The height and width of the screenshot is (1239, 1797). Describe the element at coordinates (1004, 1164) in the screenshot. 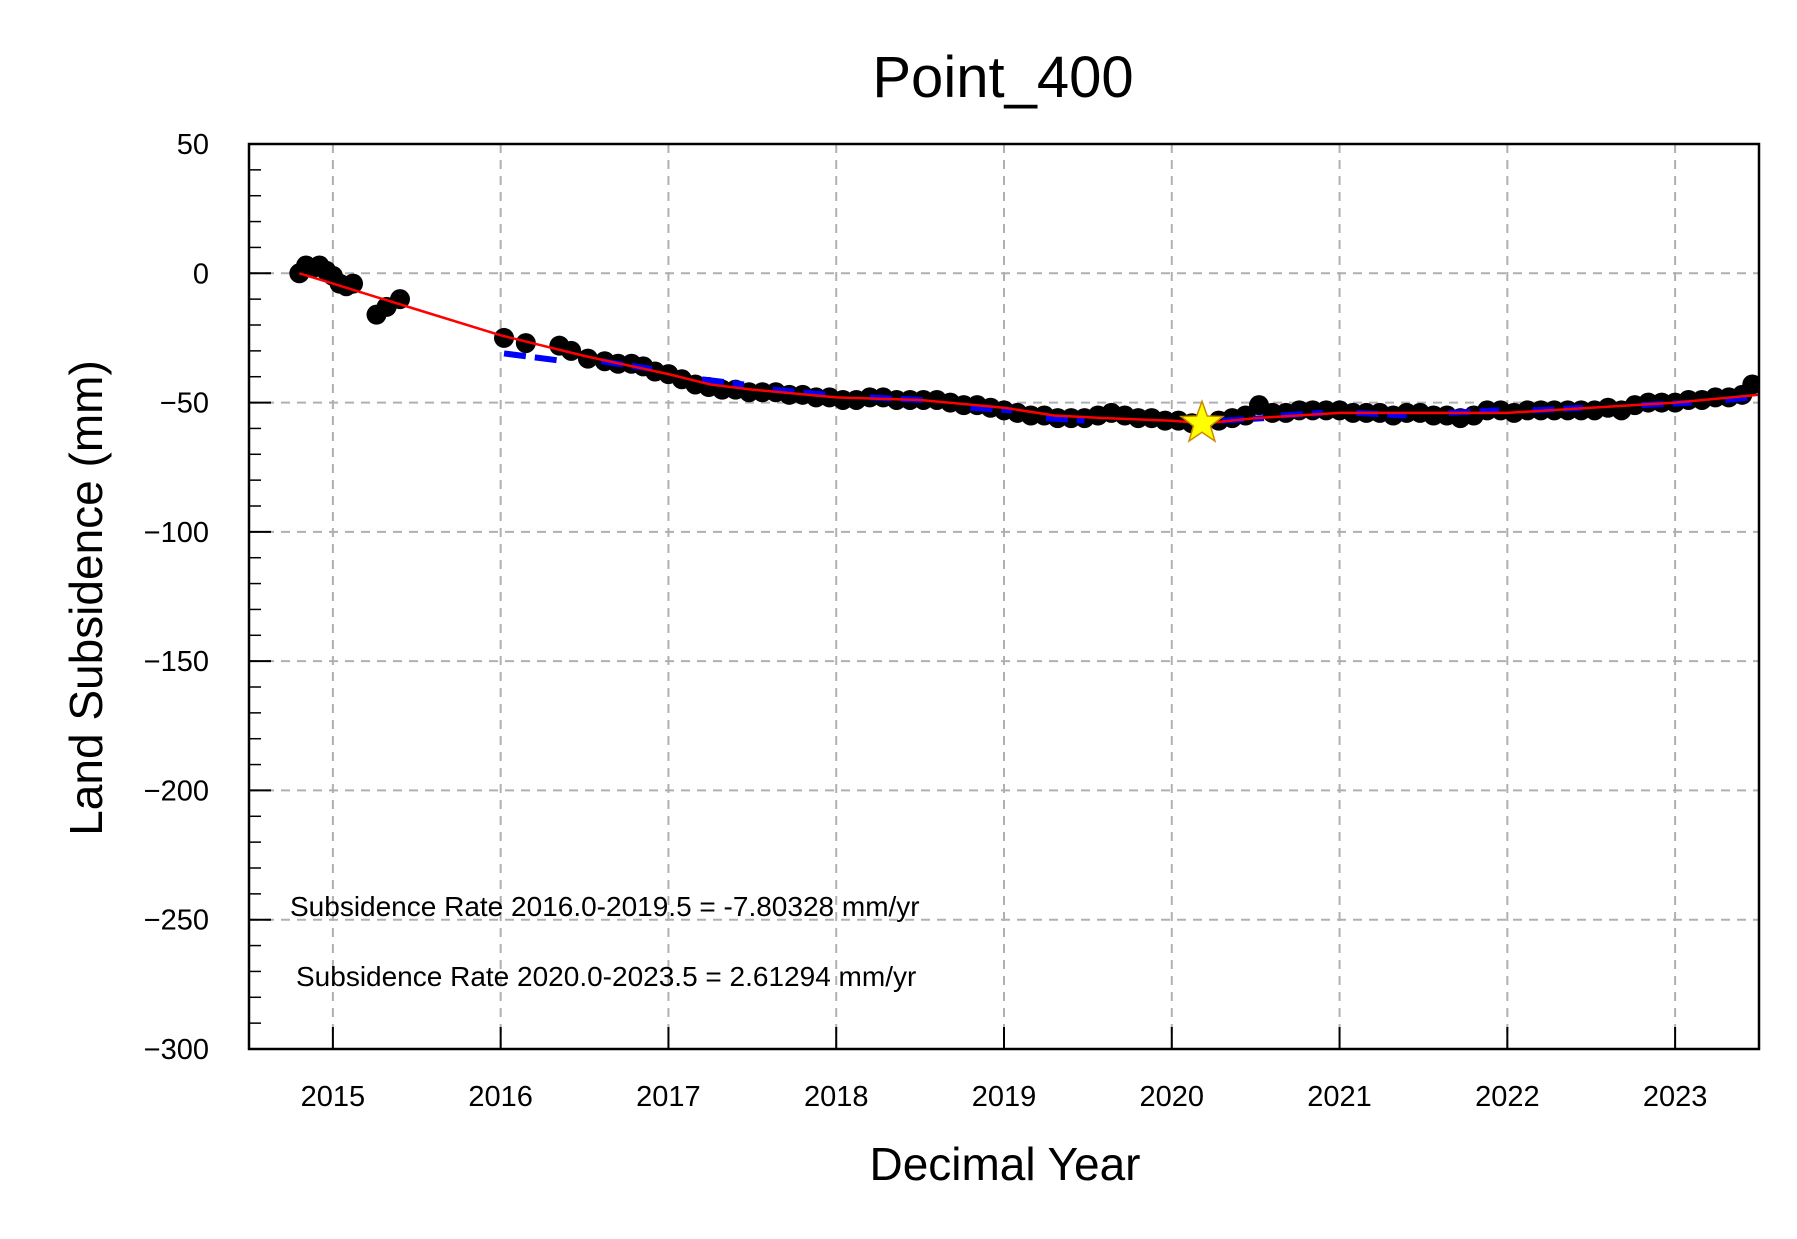

I see `x-axis-label: Decimal Year` at that location.